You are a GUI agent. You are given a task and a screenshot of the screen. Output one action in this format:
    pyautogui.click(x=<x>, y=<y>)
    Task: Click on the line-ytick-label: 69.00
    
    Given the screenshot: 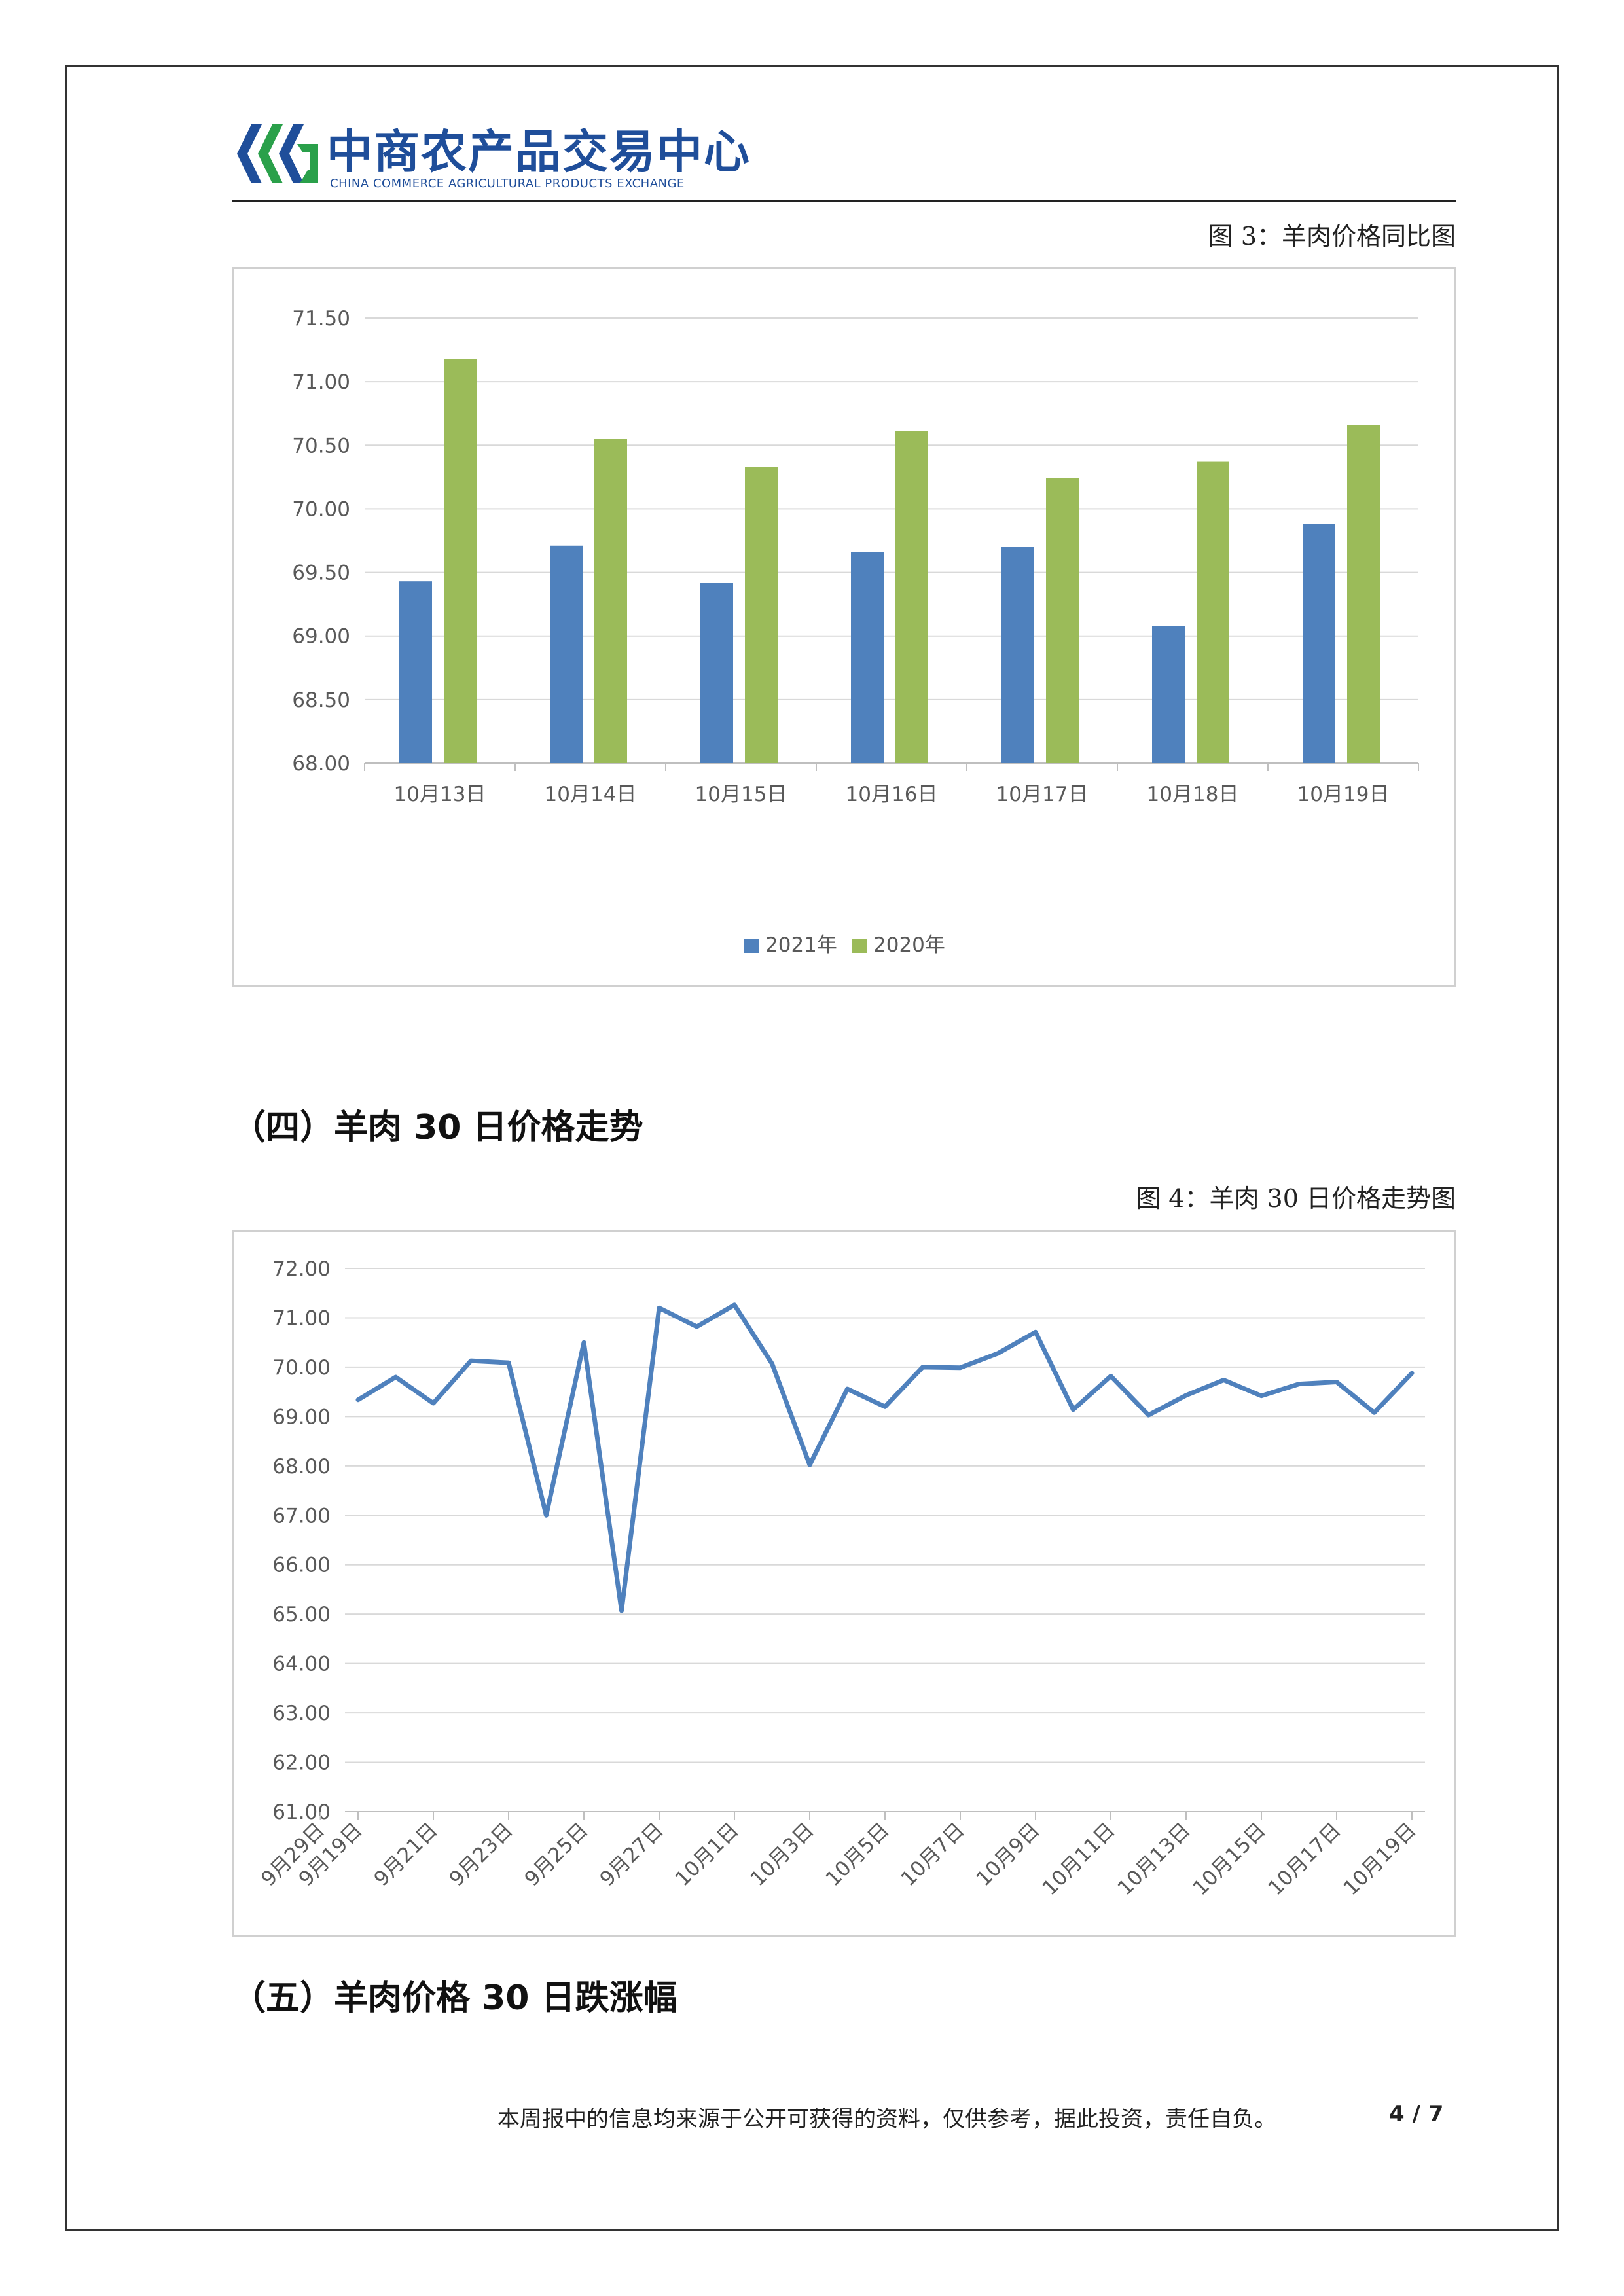 What is the action you would take?
    pyautogui.click(x=301, y=1417)
    